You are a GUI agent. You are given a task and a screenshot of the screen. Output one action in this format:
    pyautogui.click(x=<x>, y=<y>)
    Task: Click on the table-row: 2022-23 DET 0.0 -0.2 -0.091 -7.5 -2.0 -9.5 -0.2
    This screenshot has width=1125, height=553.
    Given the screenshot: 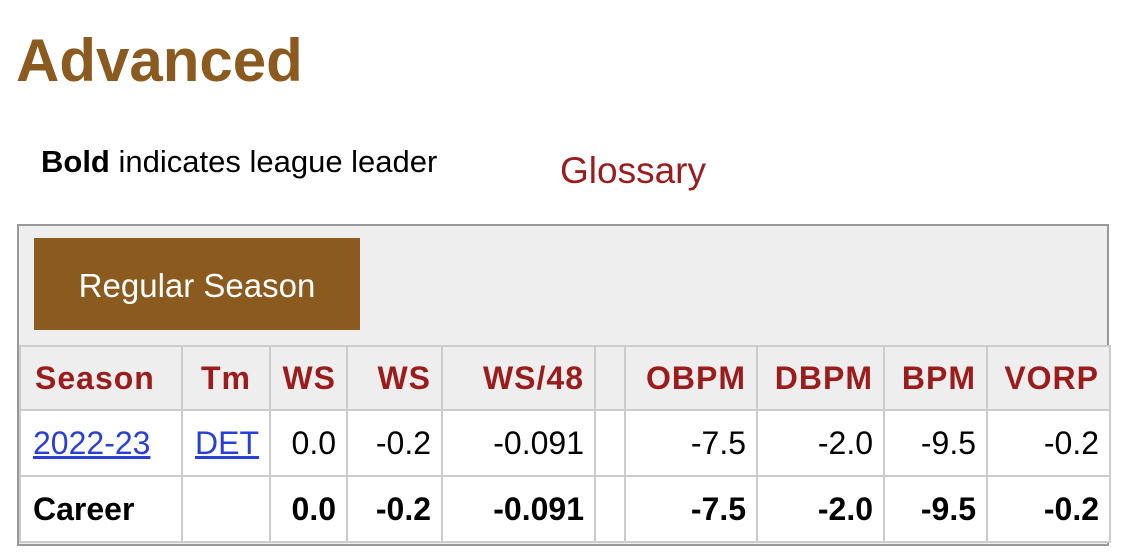 What is the action you would take?
    pyautogui.click(x=565, y=443)
    